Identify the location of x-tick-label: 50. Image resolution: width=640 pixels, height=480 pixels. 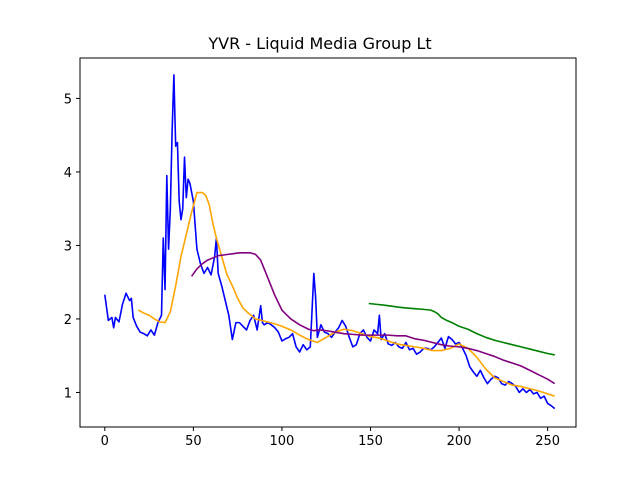
(193, 441).